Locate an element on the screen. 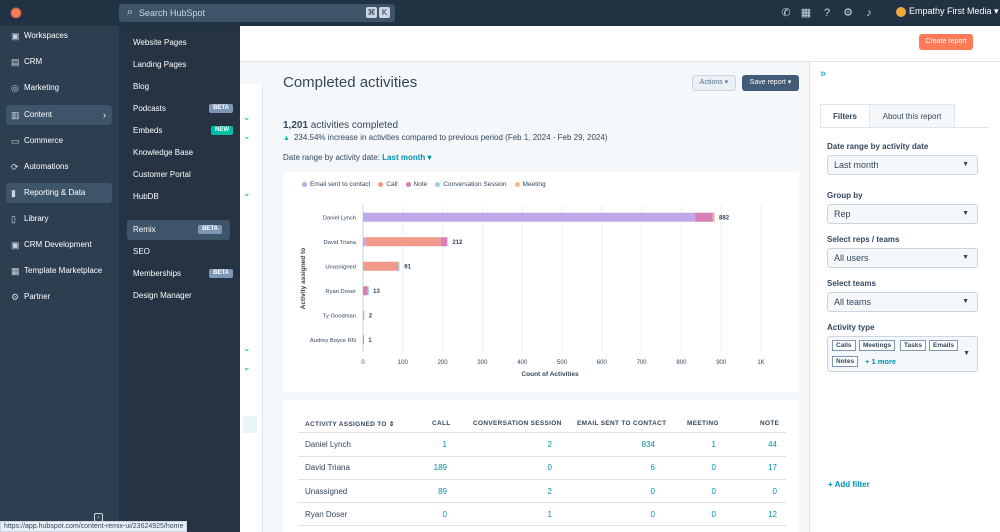 The image size is (1000, 532). legend-item: Email sent to contact is located at coordinates (336, 184).